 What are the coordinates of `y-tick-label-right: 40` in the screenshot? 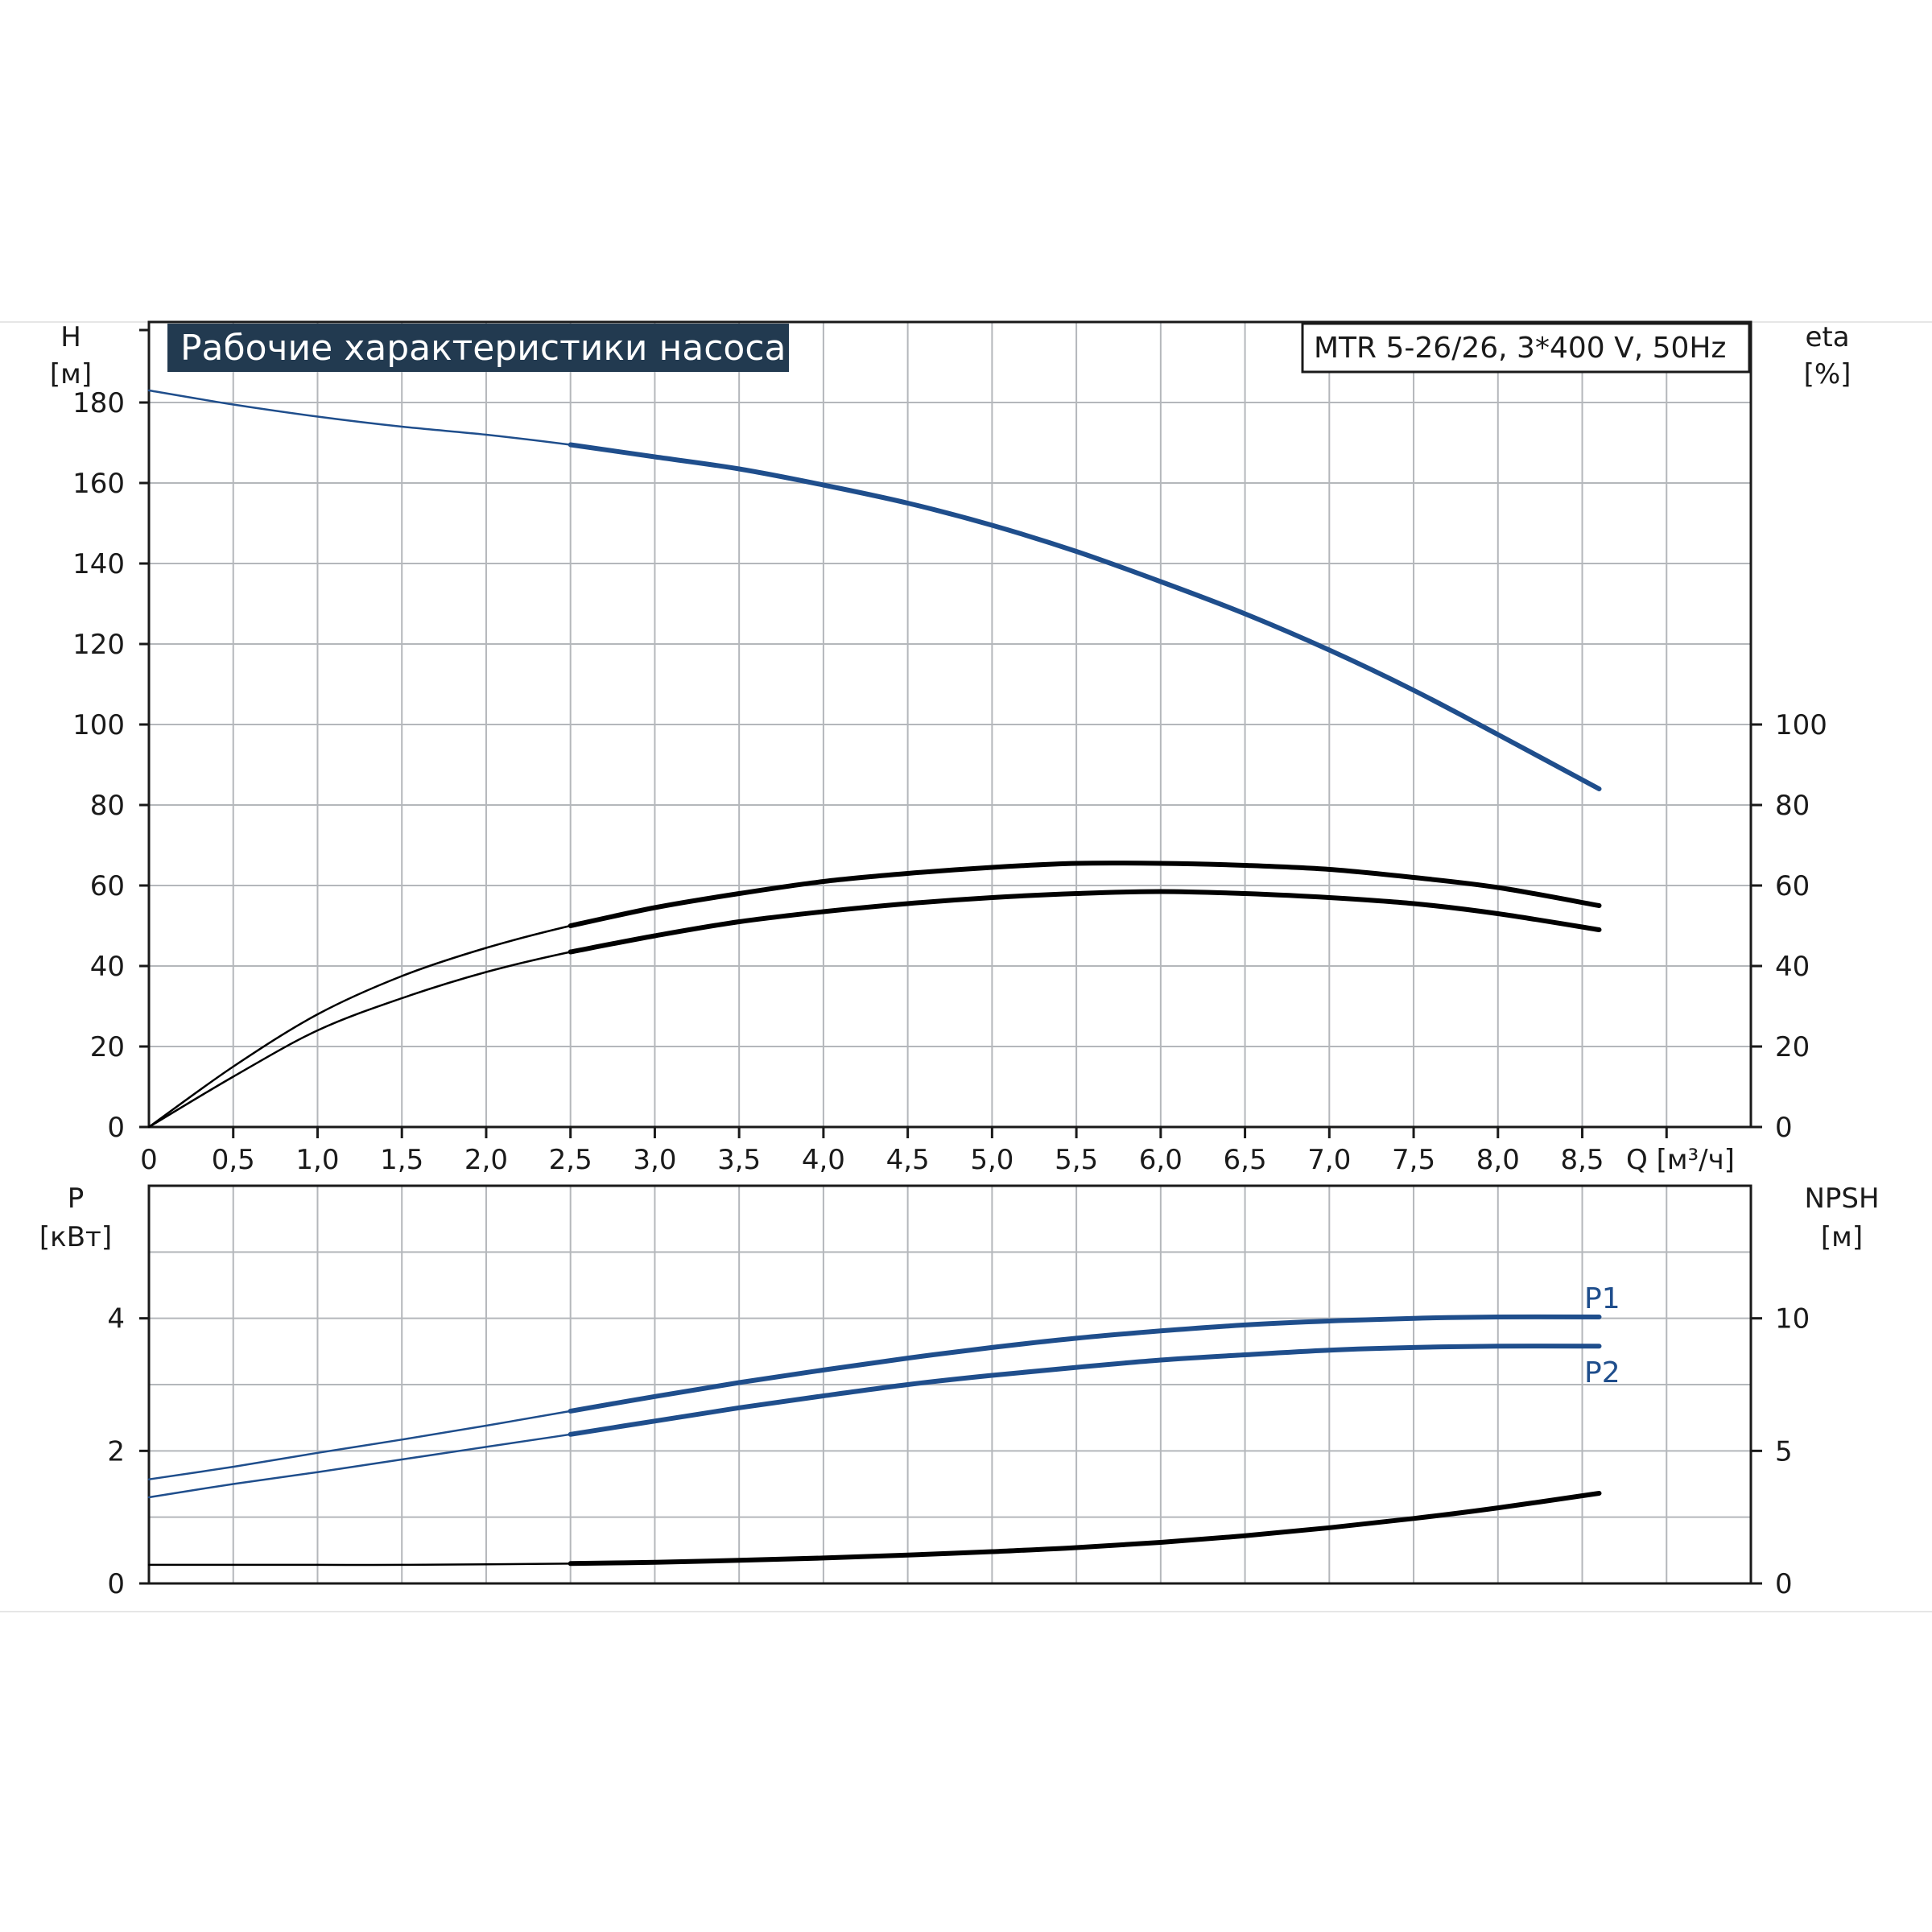 It's located at (1792, 967).